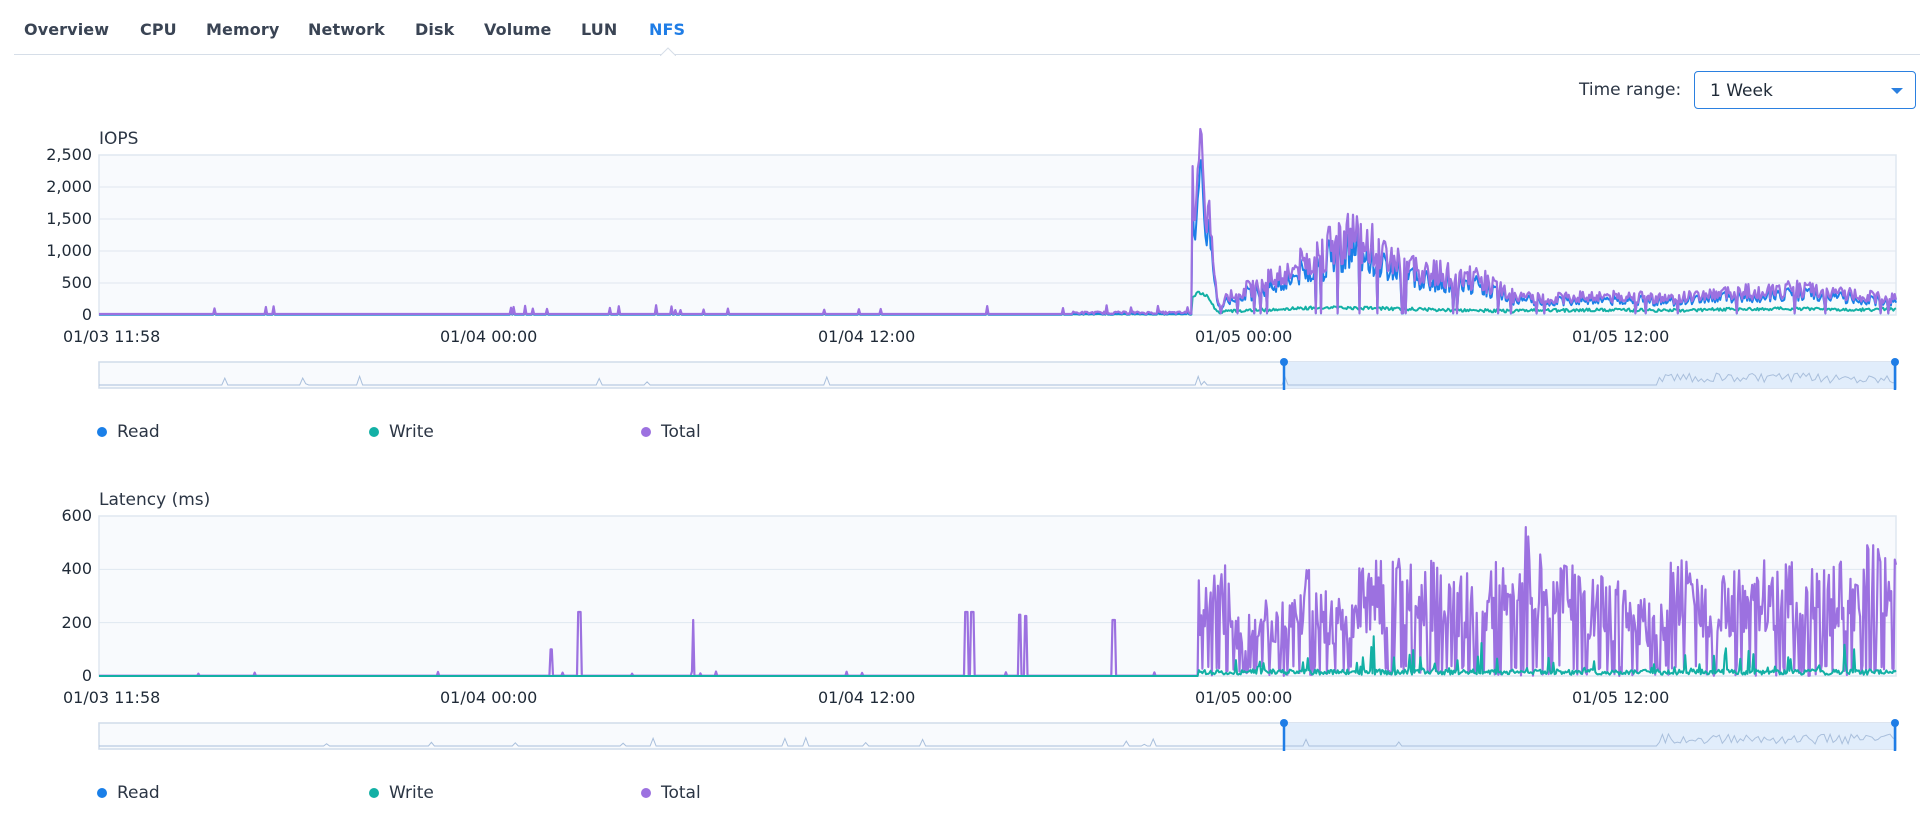 The height and width of the screenshot is (824, 1920). Describe the element at coordinates (435, 29) in the screenshot. I see `tab-disk: Disk` at that location.